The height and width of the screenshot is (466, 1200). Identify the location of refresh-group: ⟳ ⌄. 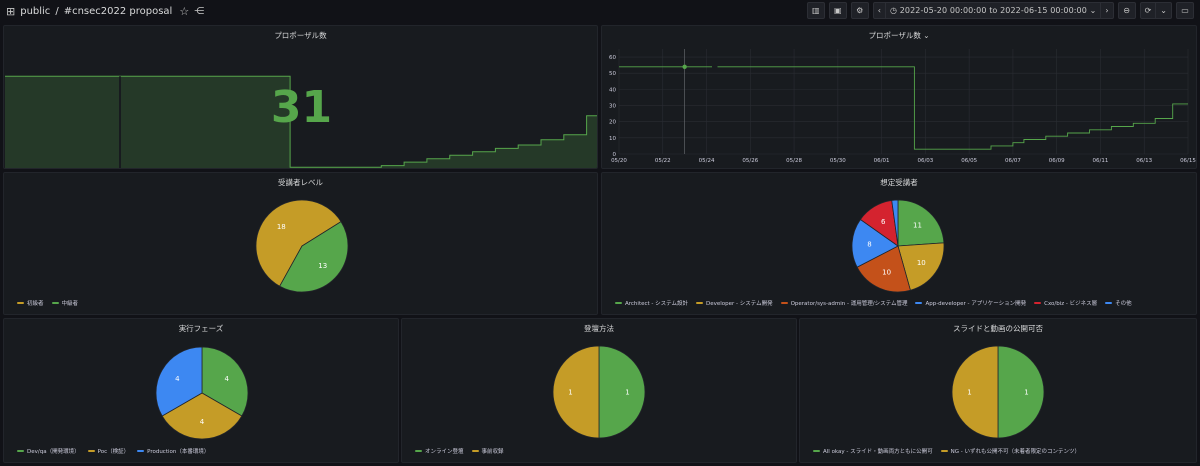
(1155, 10).